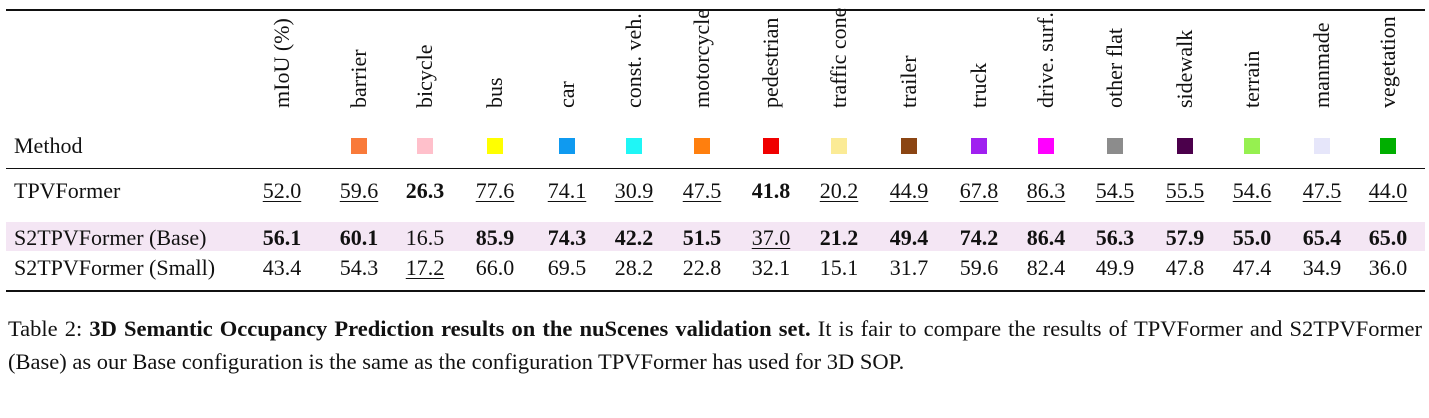 Image resolution: width=1429 pixels, height=418 pixels. I want to click on table-cell: 54.5, so click(1115, 191).